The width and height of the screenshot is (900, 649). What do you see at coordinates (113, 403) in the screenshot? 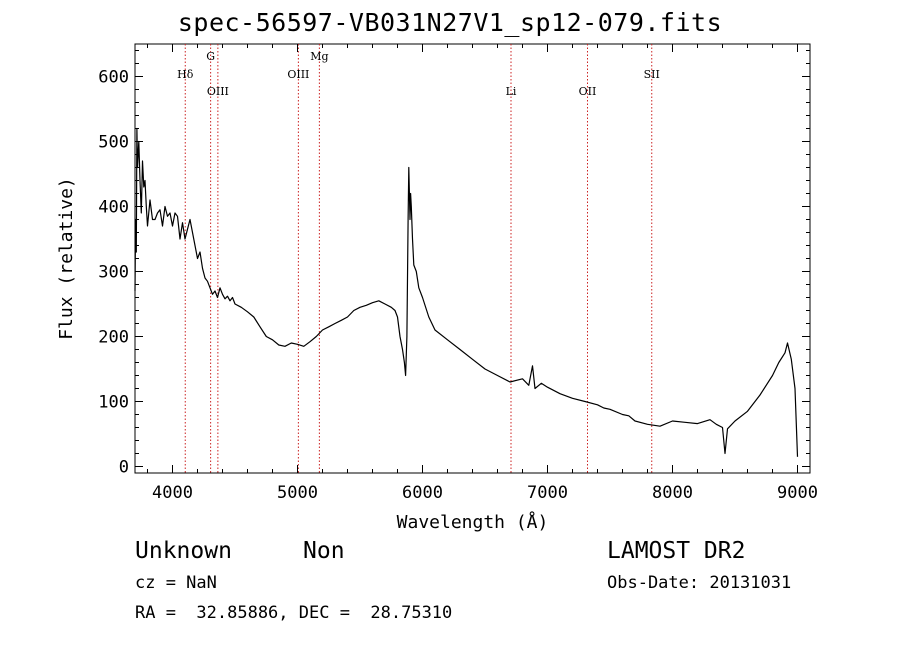
I see `y-tick-label: 100` at bounding box center [113, 403].